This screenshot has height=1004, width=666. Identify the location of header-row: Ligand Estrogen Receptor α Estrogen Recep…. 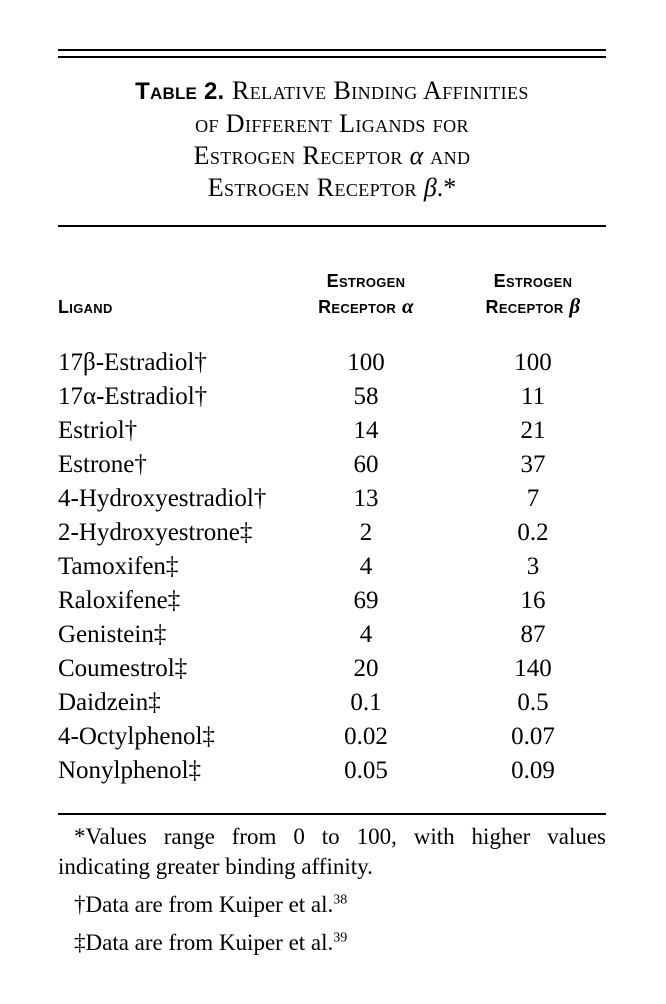
(332, 287).